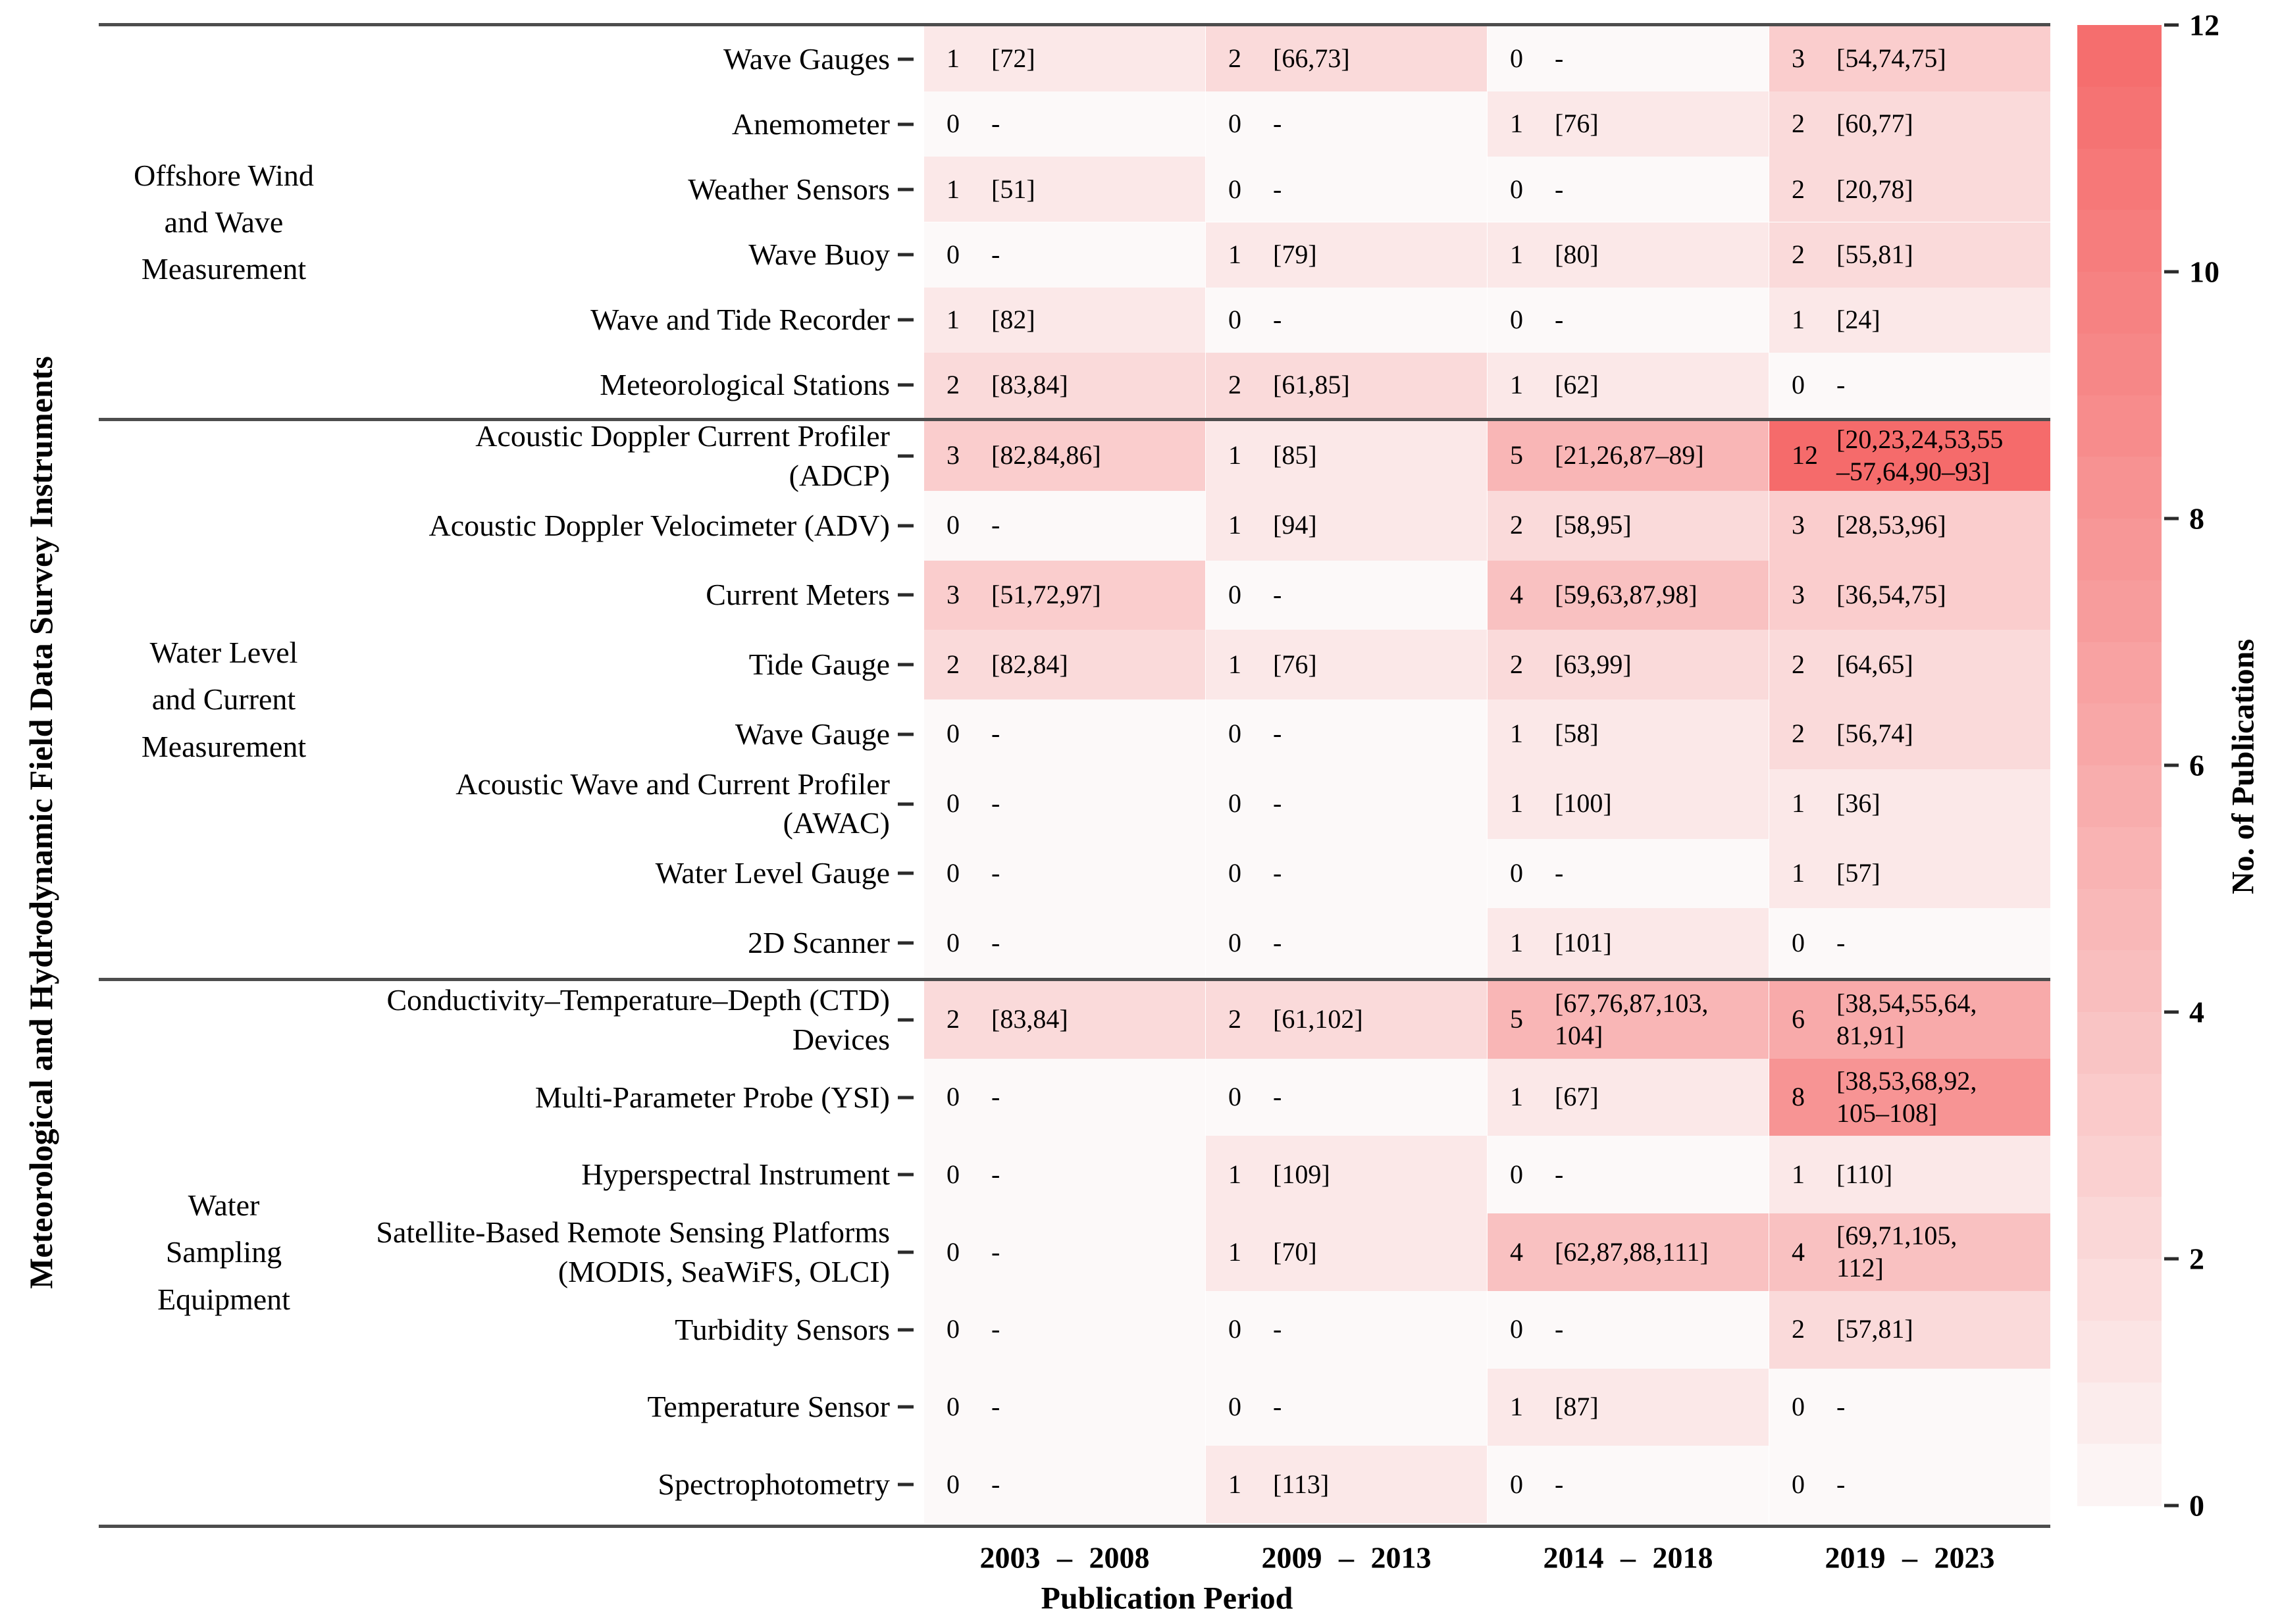 The image size is (2282, 1624). What do you see at coordinates (2196, 518) in the screenshot?
I see `colorbar-tick-label: 8` at bounding box center [2196, 518].